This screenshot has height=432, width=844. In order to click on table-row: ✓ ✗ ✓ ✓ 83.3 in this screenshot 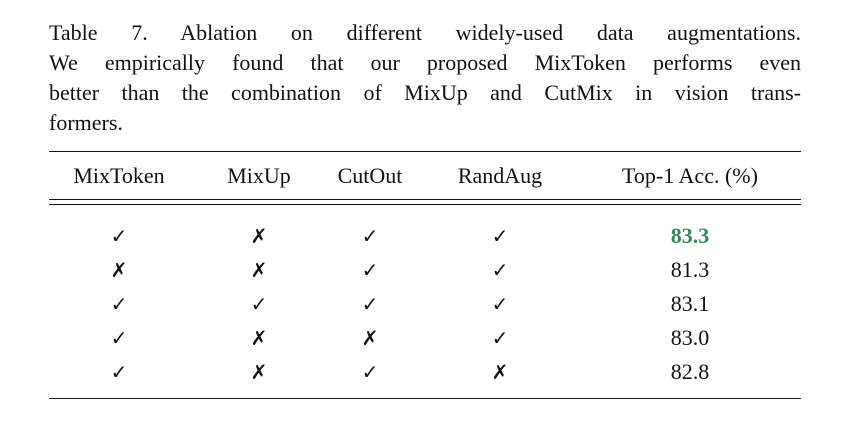, I will do `click(425, 236)`.